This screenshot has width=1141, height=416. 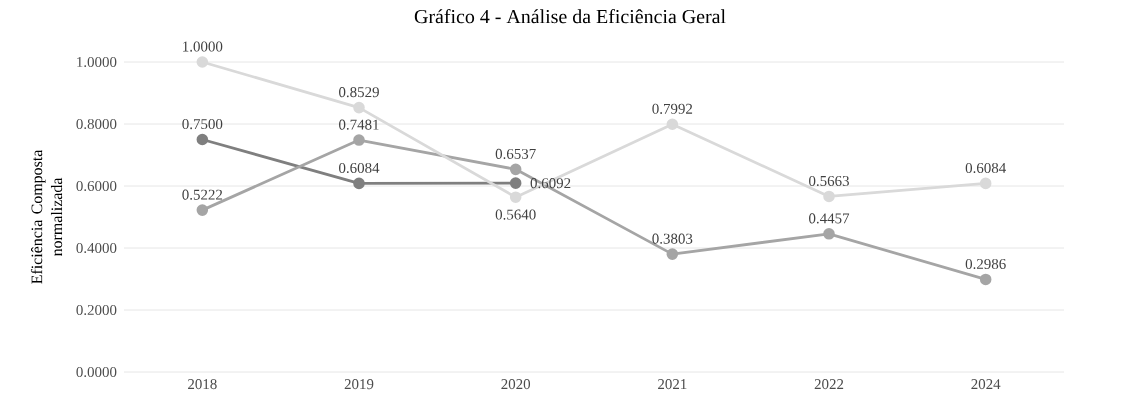 I want to click on y-tick-label: 0.4000, so click(x=96, y=248).